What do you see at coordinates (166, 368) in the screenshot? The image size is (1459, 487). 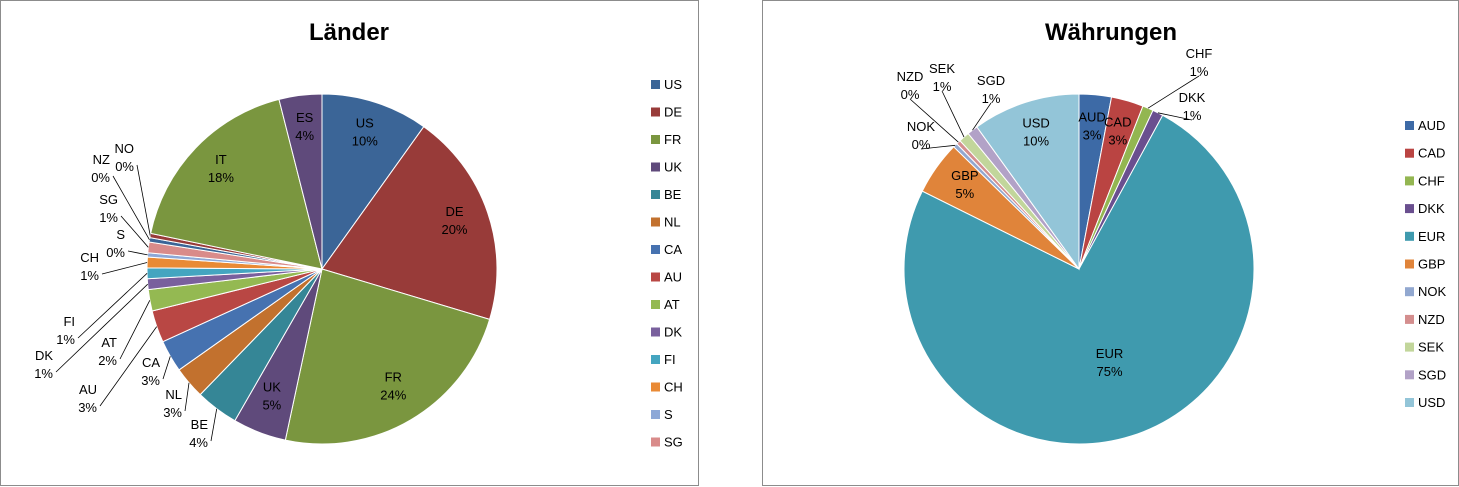 I see `leader-line-ca` at bounding box center [166, 368].